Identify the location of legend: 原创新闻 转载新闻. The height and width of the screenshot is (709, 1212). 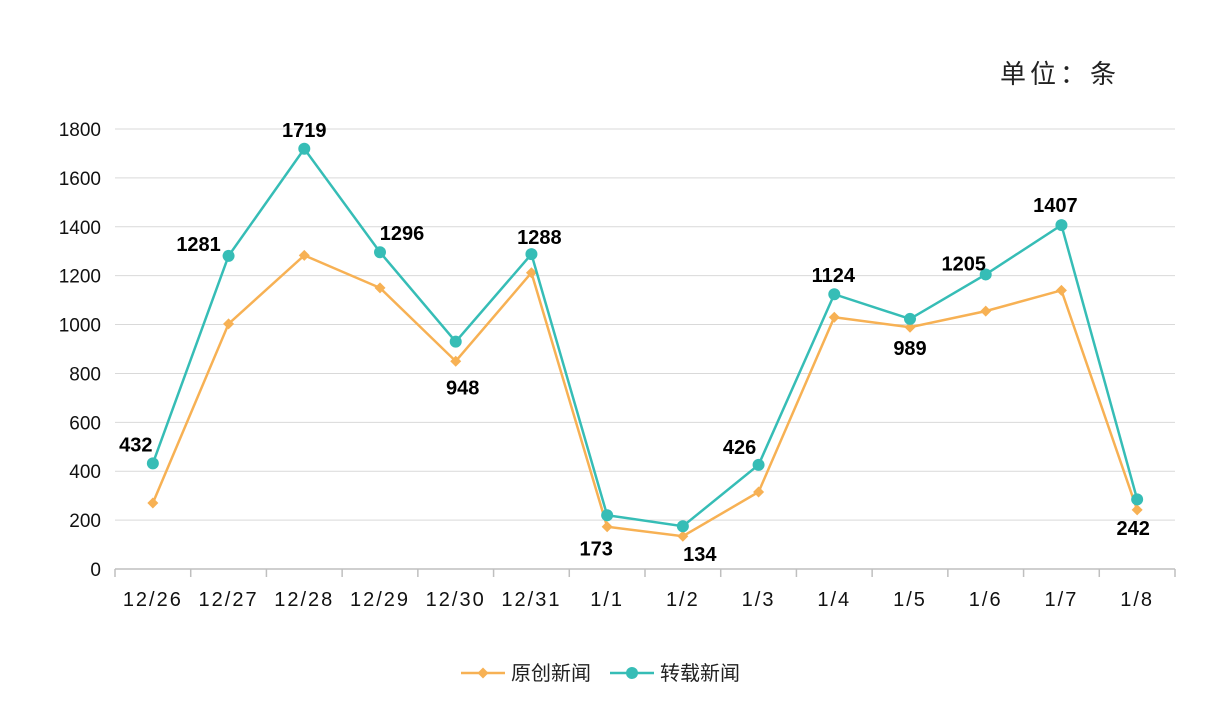
(600, 673).